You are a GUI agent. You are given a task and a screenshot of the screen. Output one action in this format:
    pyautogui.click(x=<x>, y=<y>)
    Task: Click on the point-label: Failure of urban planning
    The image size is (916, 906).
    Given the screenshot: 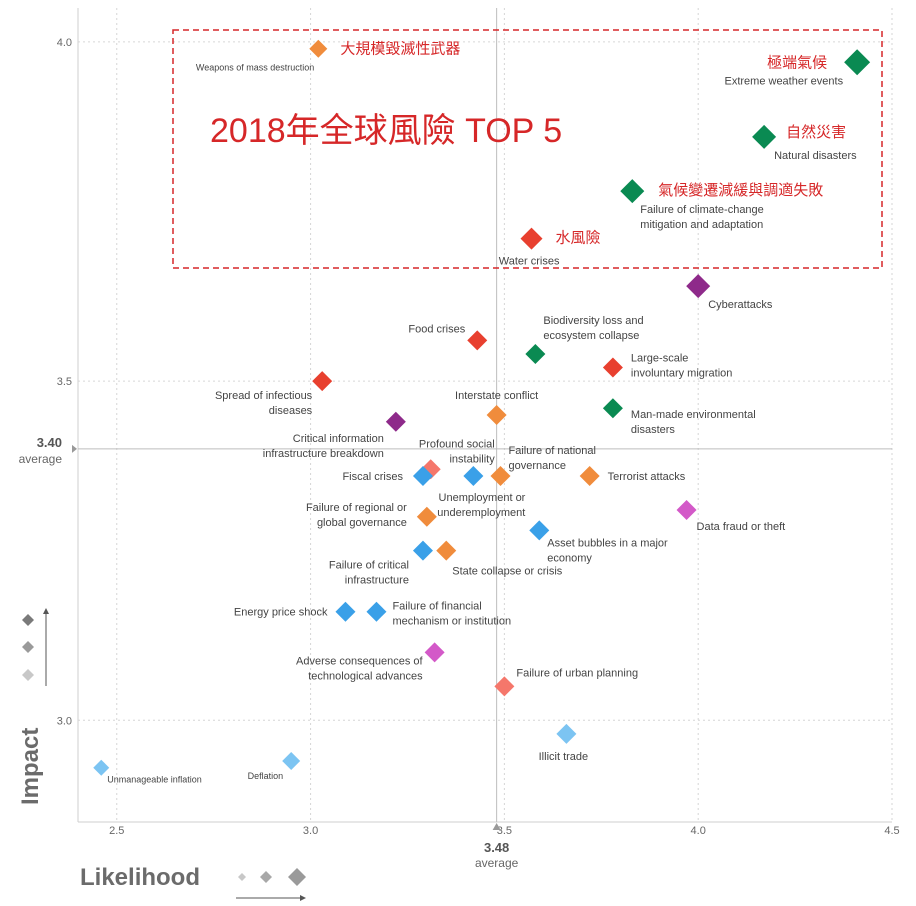 What is the action you would take?
    pyautogui.click(x=577, y=673)
    